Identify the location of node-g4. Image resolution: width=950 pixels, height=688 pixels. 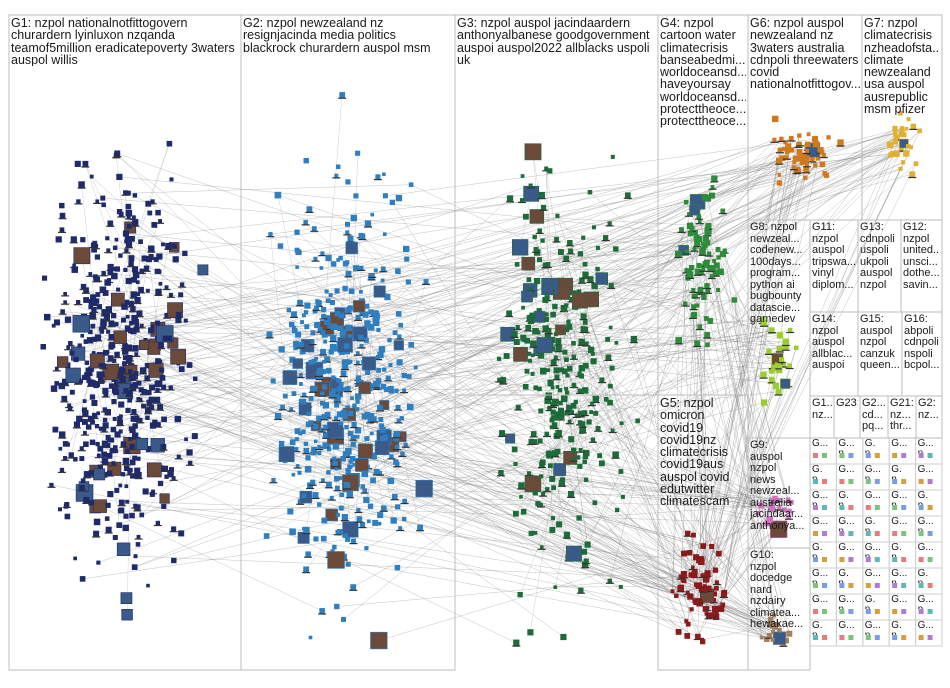
(716, 265).